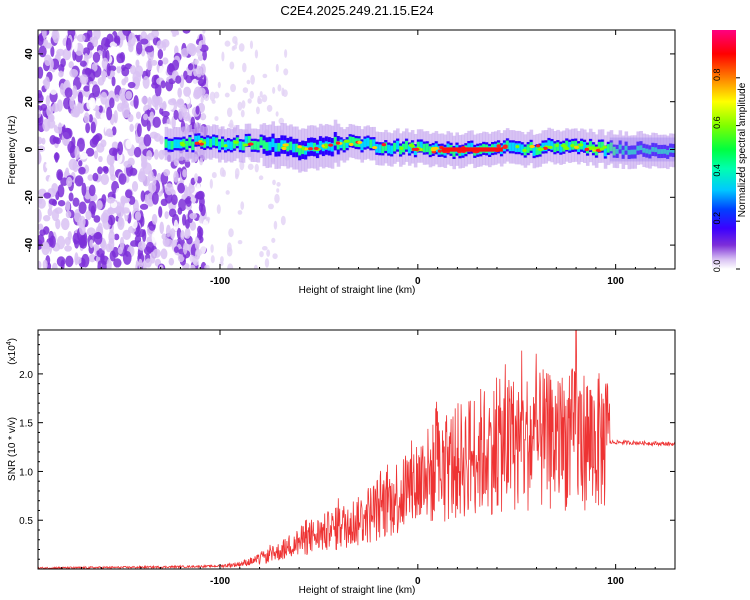 The width and height of the screenshot is (750, 600). What do you see at coordinates (26, 521) in the screenshot?
I see `snr-y-tick-label: 0.5` at bounding box center [26, 521].